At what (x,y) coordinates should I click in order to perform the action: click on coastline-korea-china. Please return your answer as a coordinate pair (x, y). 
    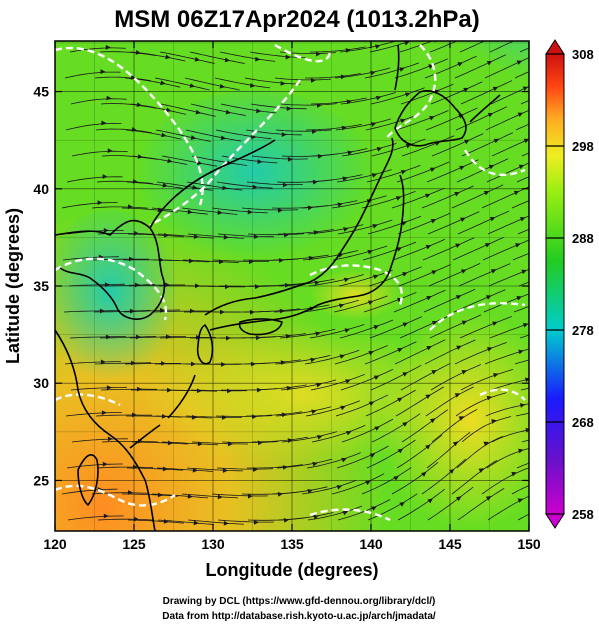
    Looking at the image, I should click on (110, 269).